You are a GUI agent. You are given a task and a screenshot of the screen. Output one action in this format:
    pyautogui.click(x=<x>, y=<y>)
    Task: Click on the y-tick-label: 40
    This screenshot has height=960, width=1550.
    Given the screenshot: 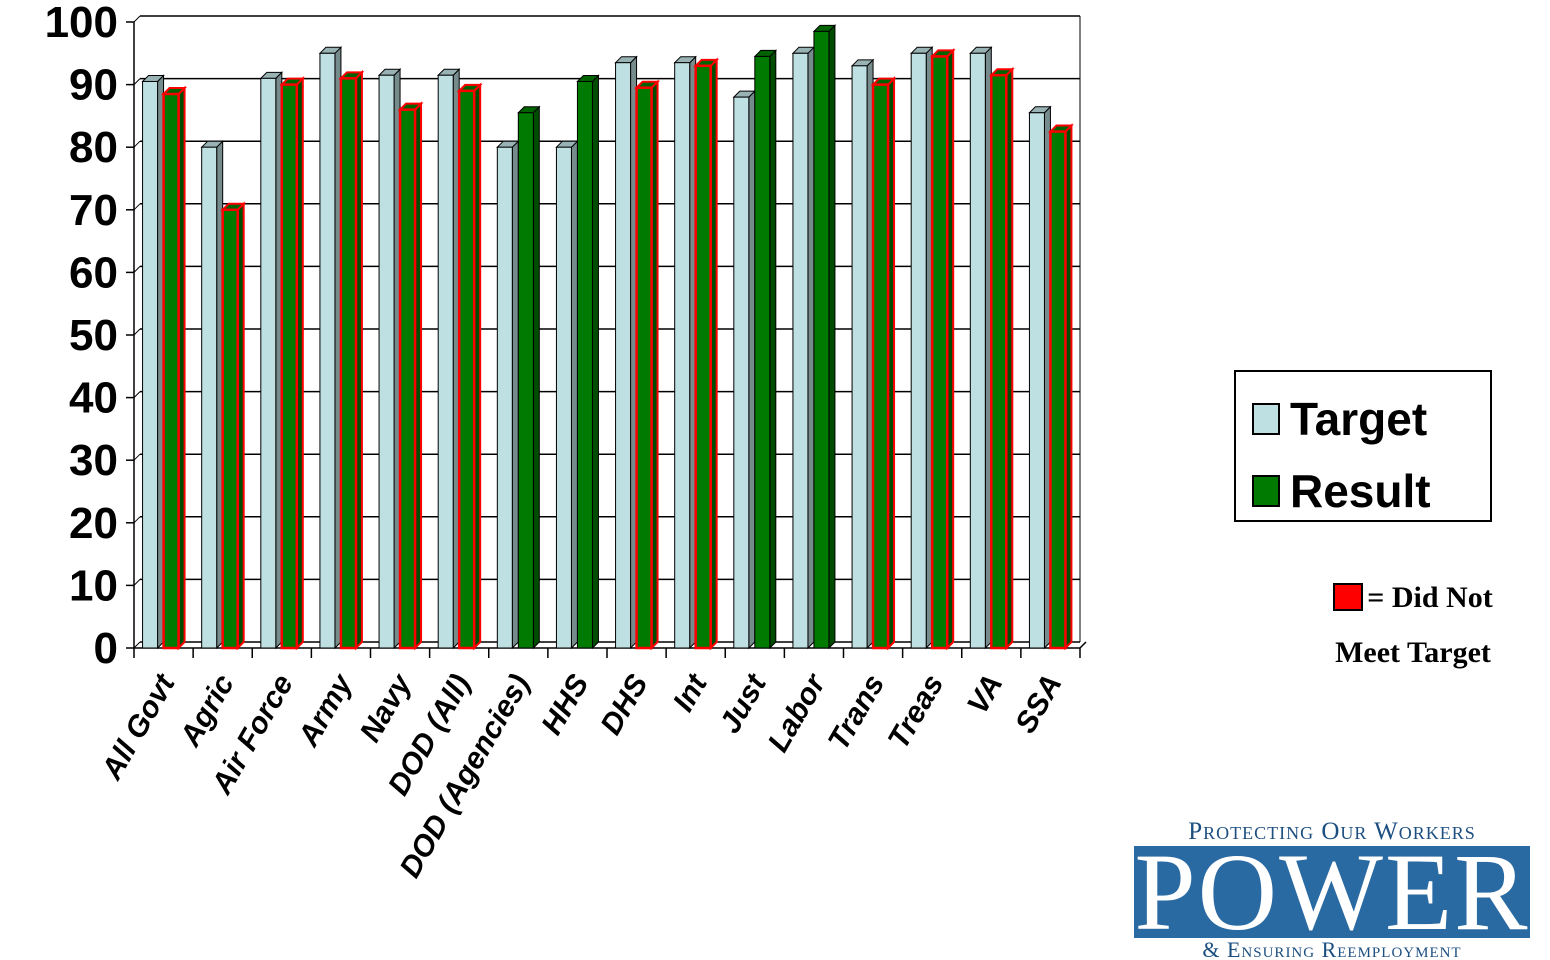 What is the action you would take?
    pyautogui.click(x=93, y=398)
    